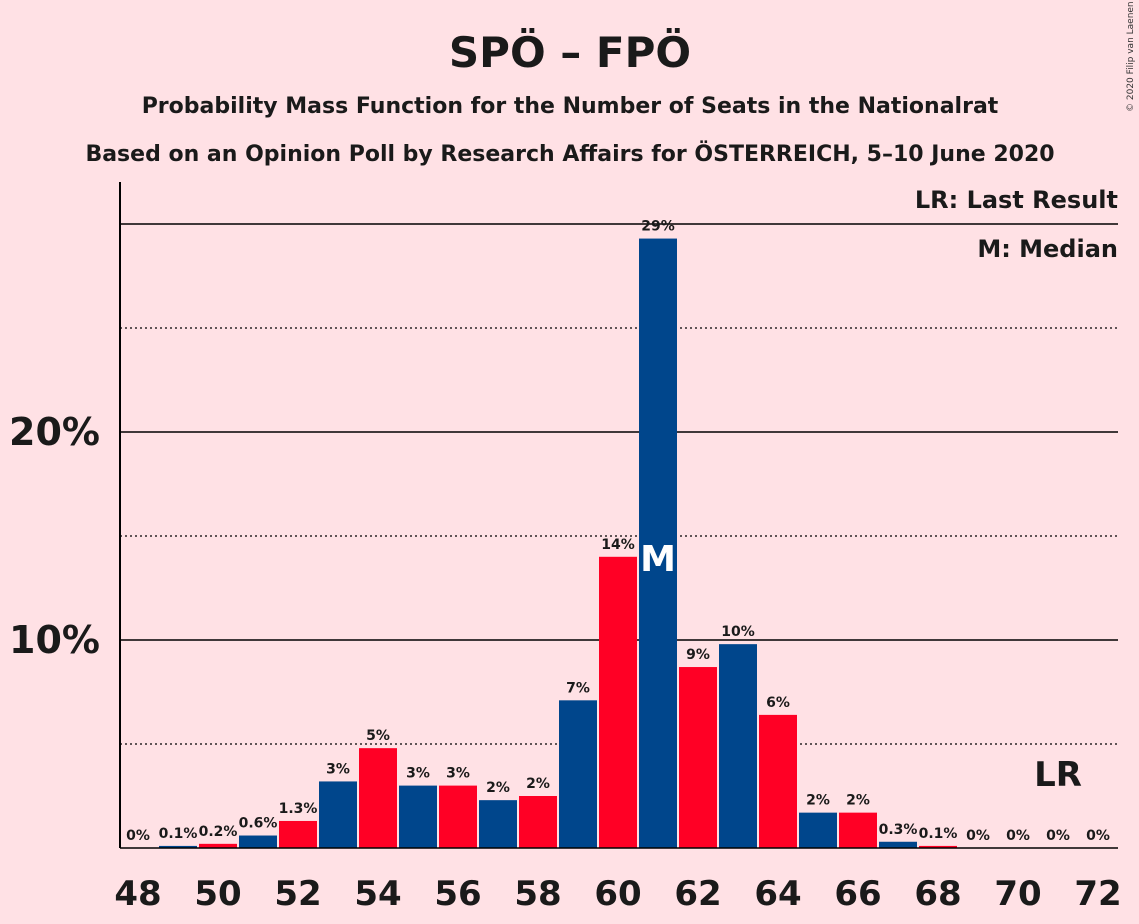 The height and width of the screenshot is (924, 1139). I want to click on data-label: 6%, so click(778, 703).